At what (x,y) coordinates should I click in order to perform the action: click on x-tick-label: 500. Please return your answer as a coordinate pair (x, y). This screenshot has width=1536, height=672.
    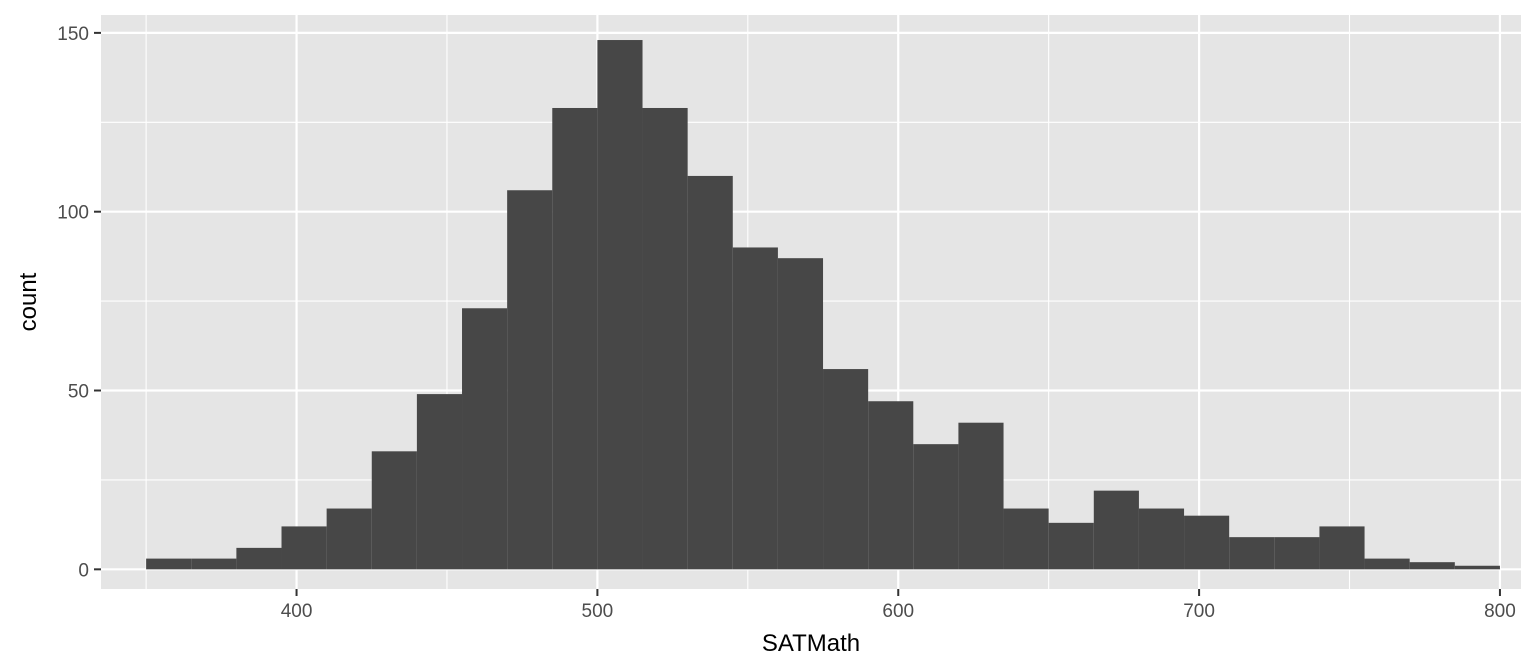
    Looking at the image, I should click on (598, 611).